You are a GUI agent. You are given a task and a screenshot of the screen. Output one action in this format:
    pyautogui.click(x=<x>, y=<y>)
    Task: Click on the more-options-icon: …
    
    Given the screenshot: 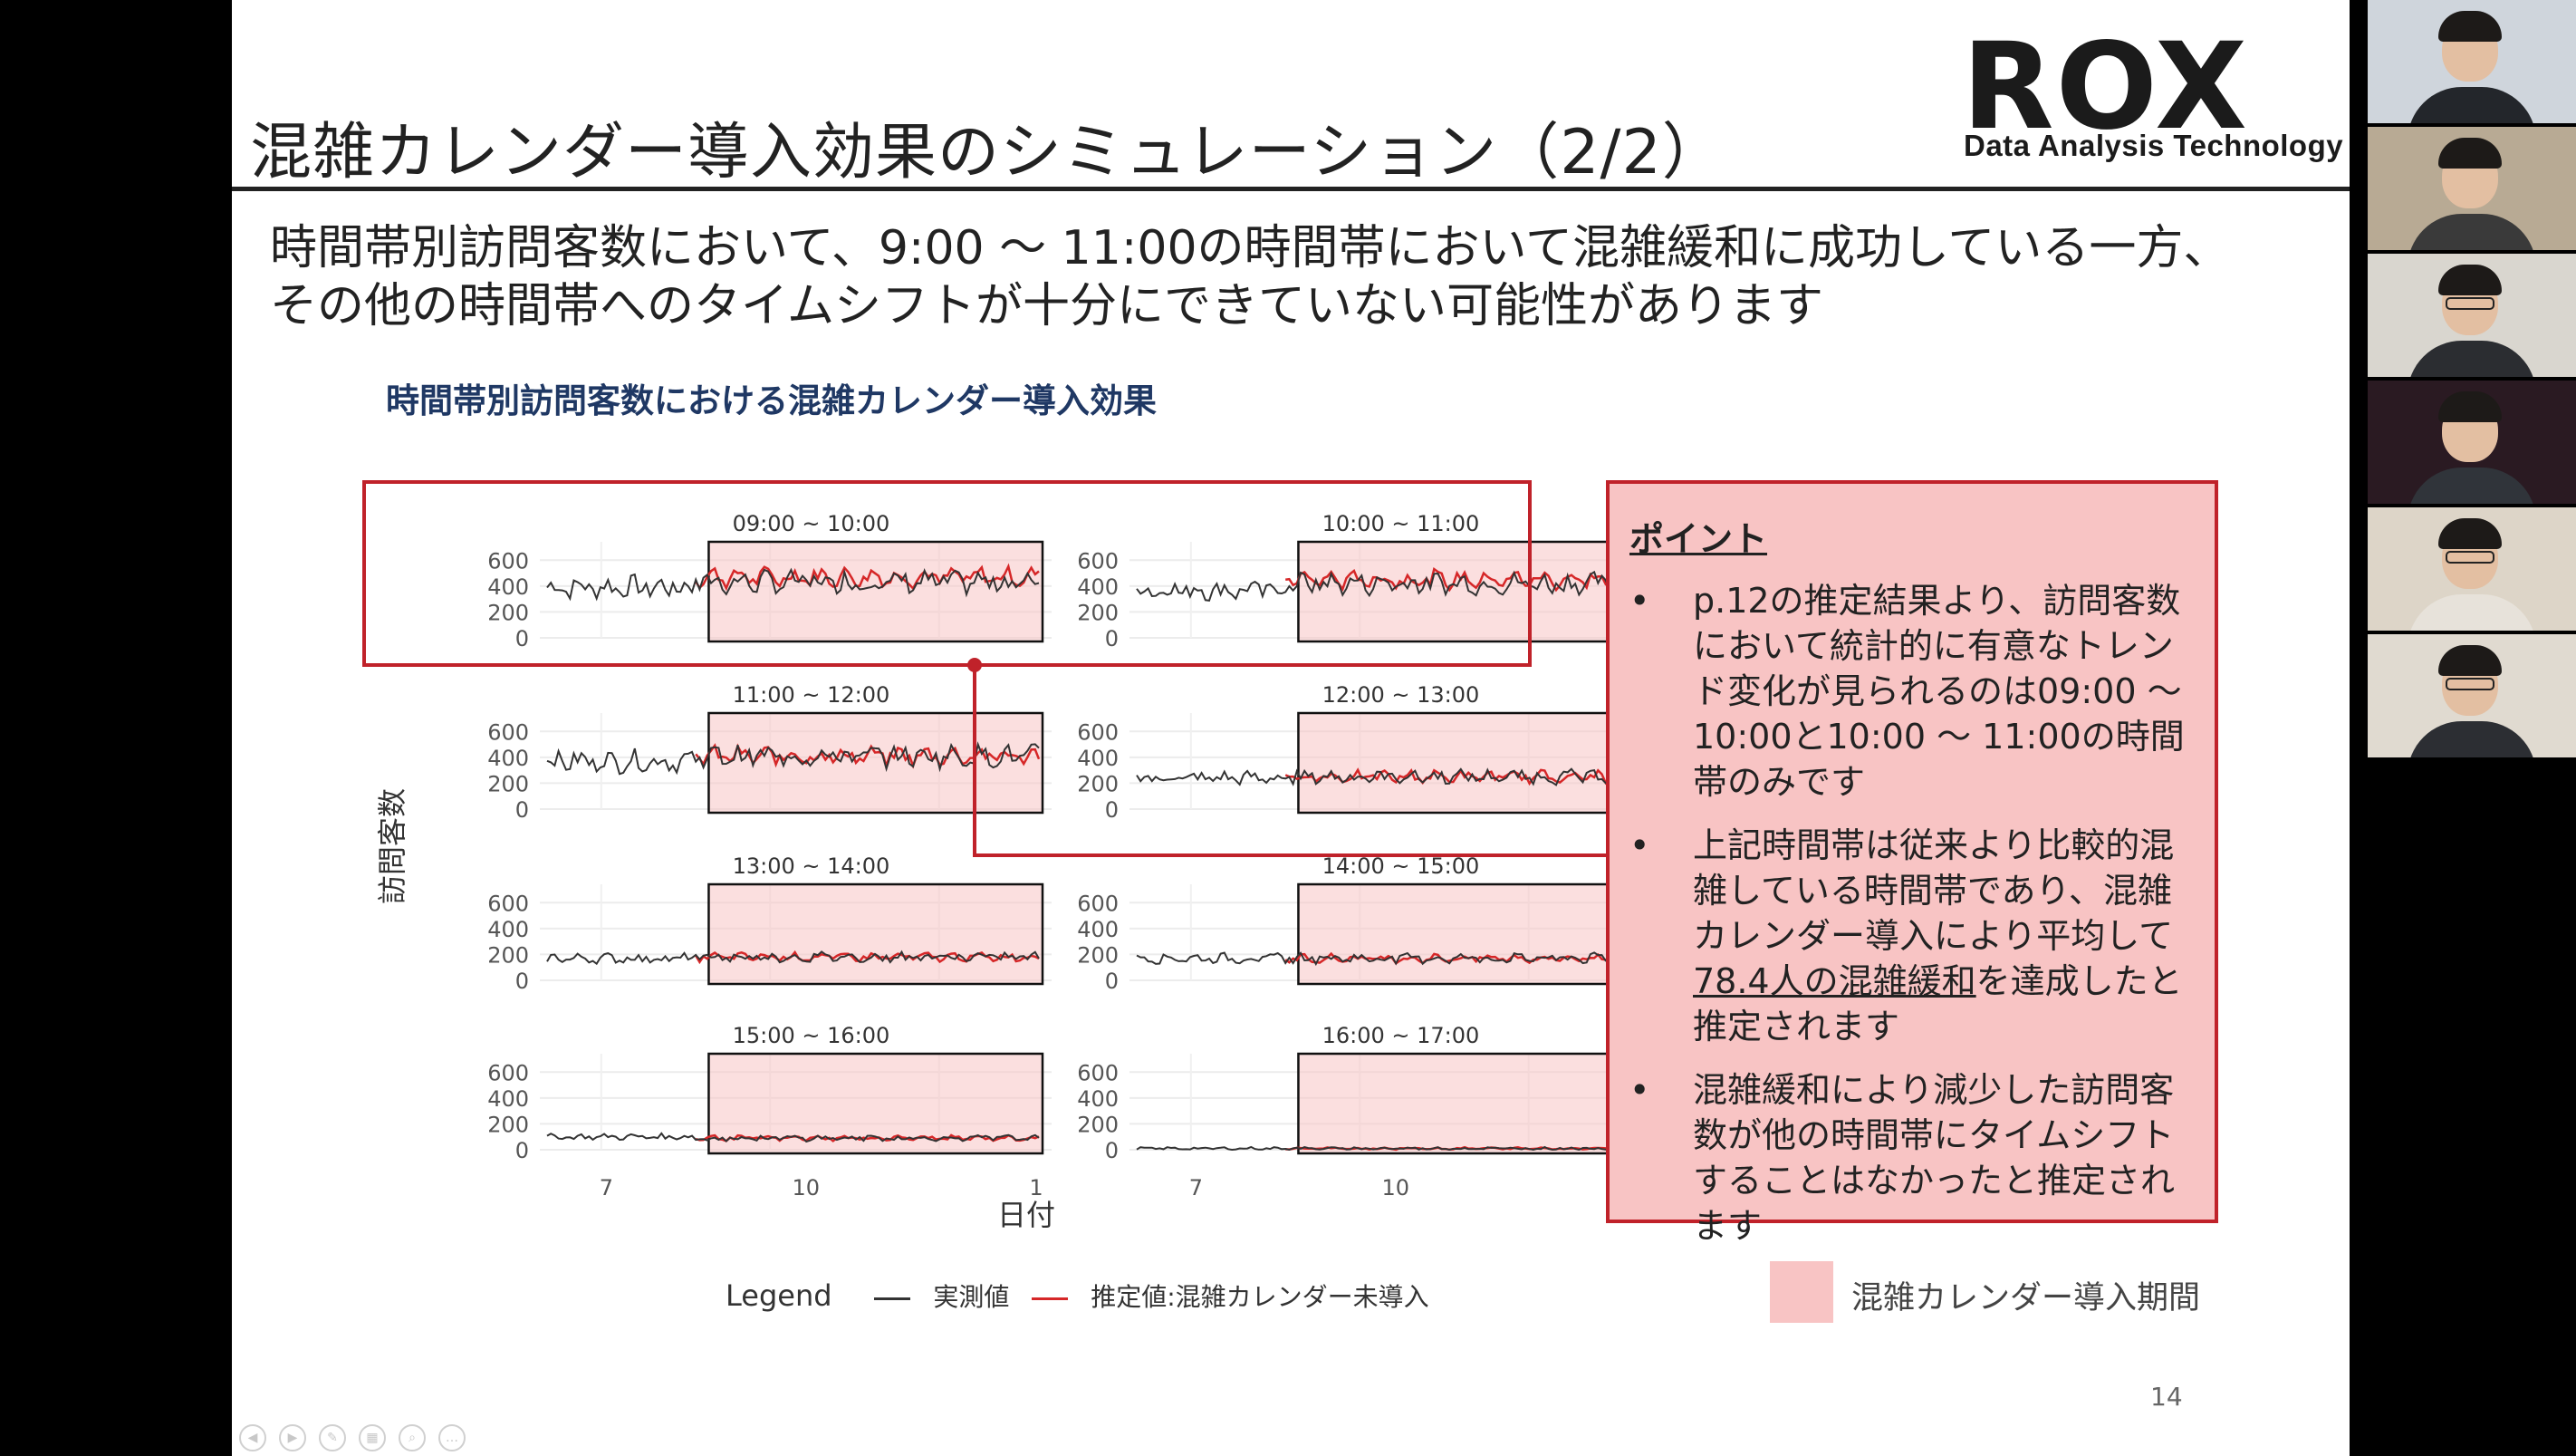 What is the action you would take?
    pyautogui.click(x=452, y=1437)
    